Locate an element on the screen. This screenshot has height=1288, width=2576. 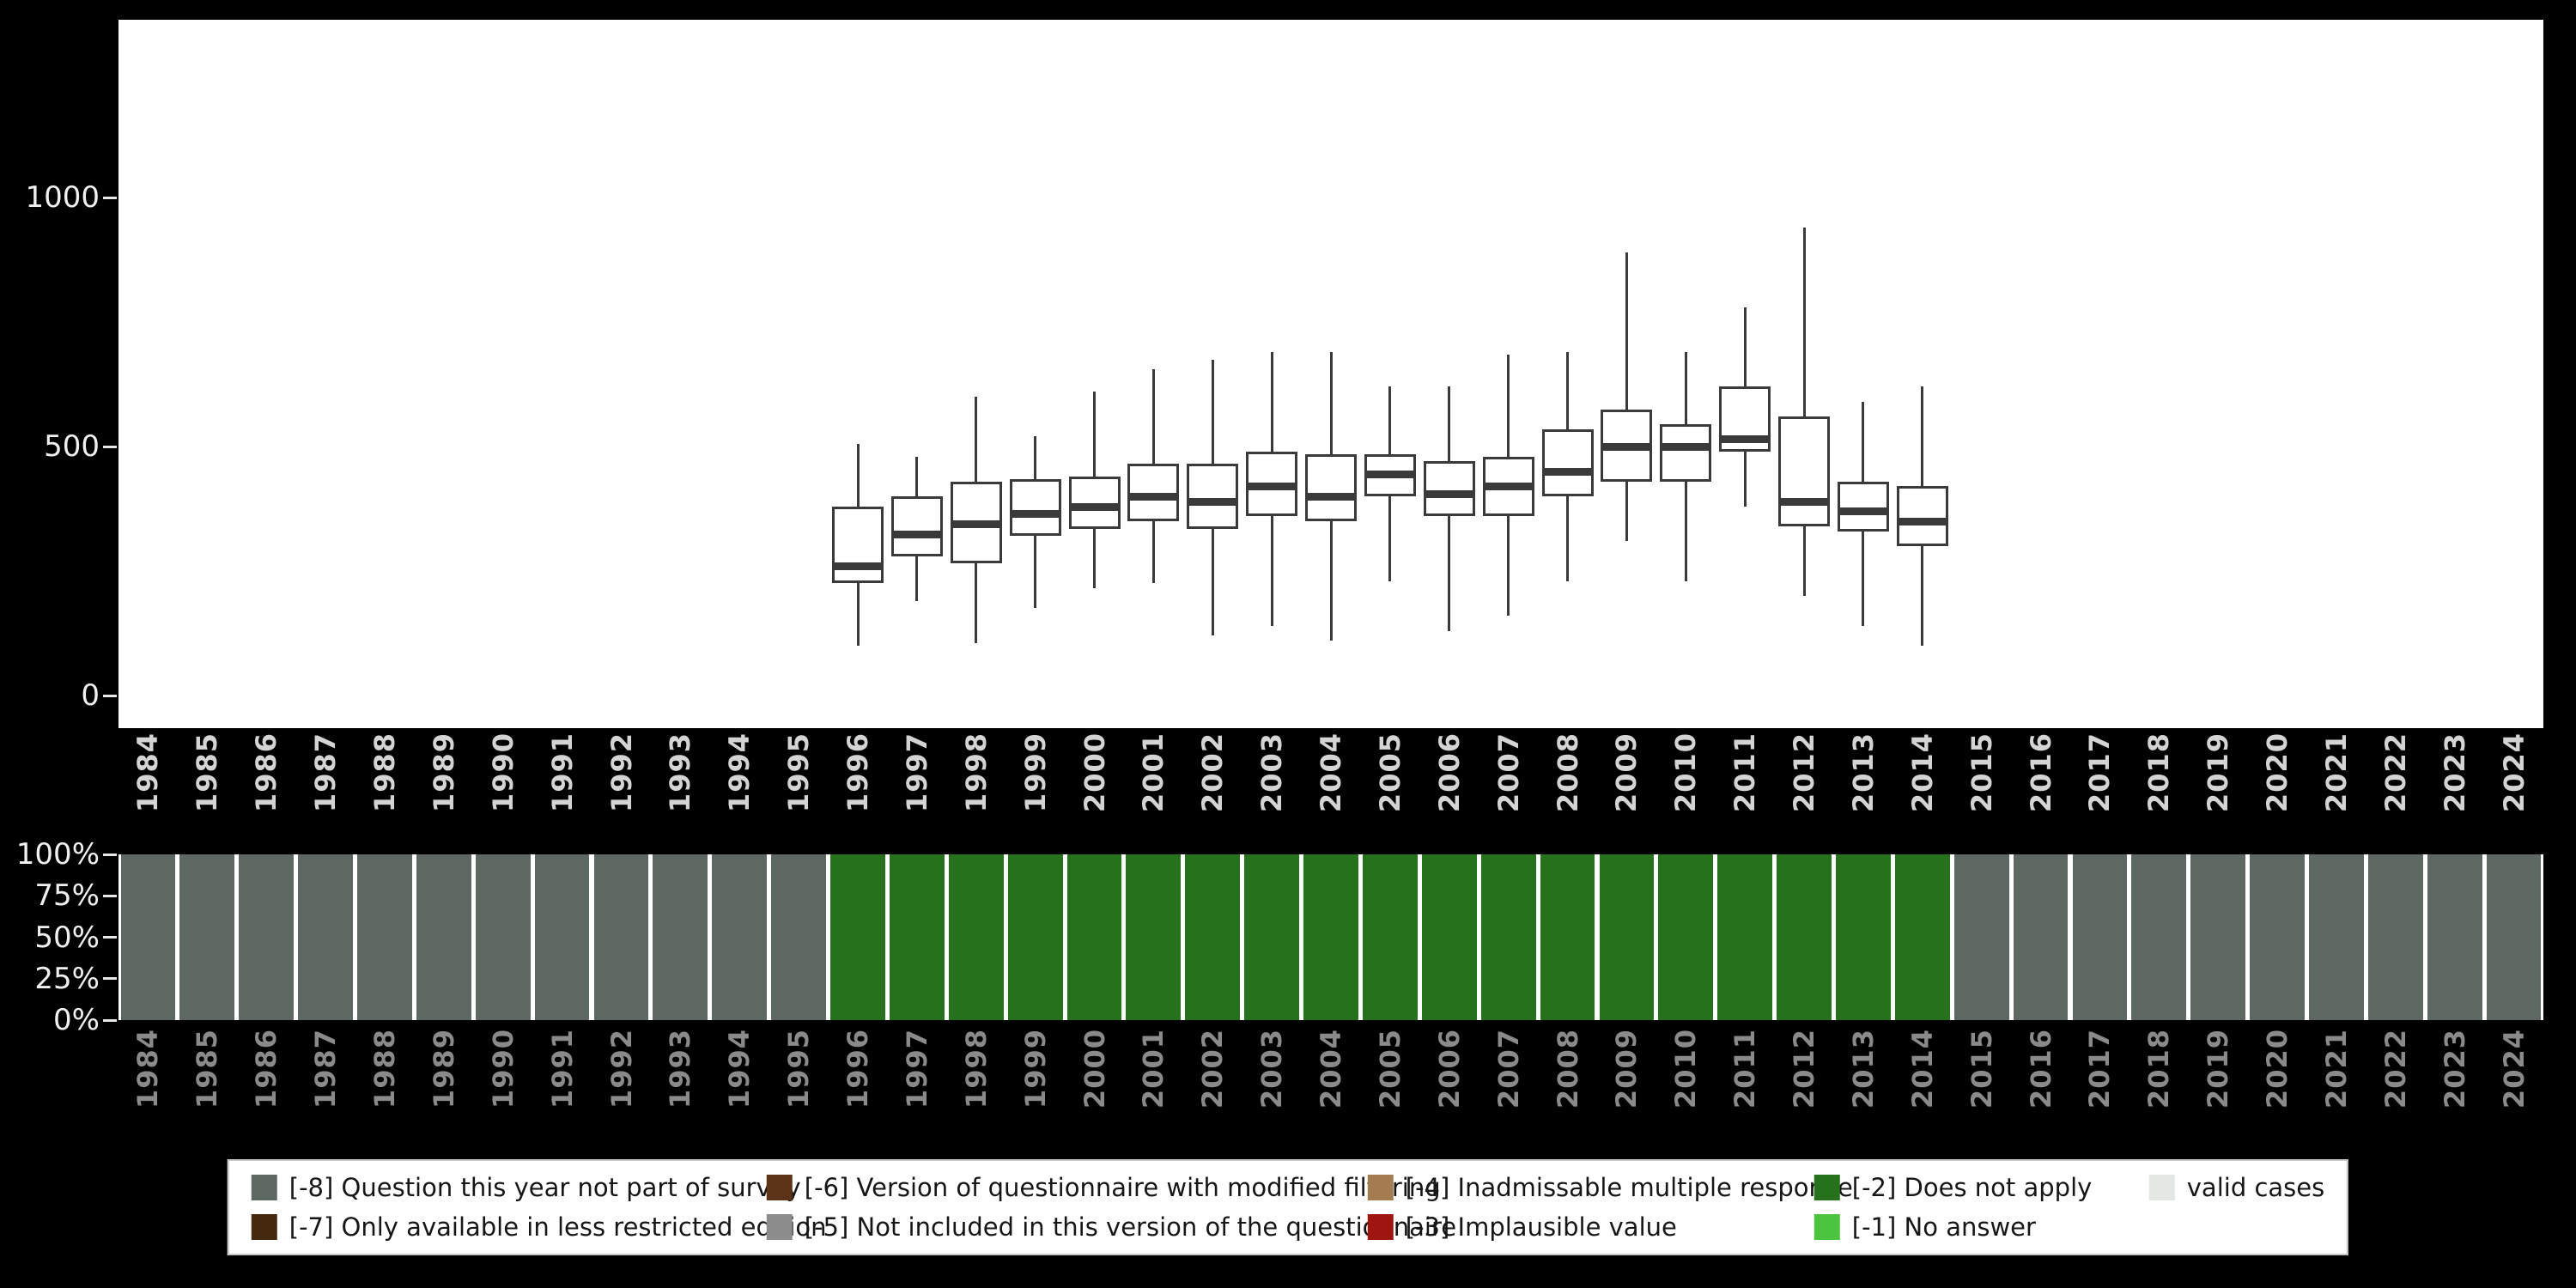
x-axis-label-year: 2008 is located at coordinates (1568, 772).